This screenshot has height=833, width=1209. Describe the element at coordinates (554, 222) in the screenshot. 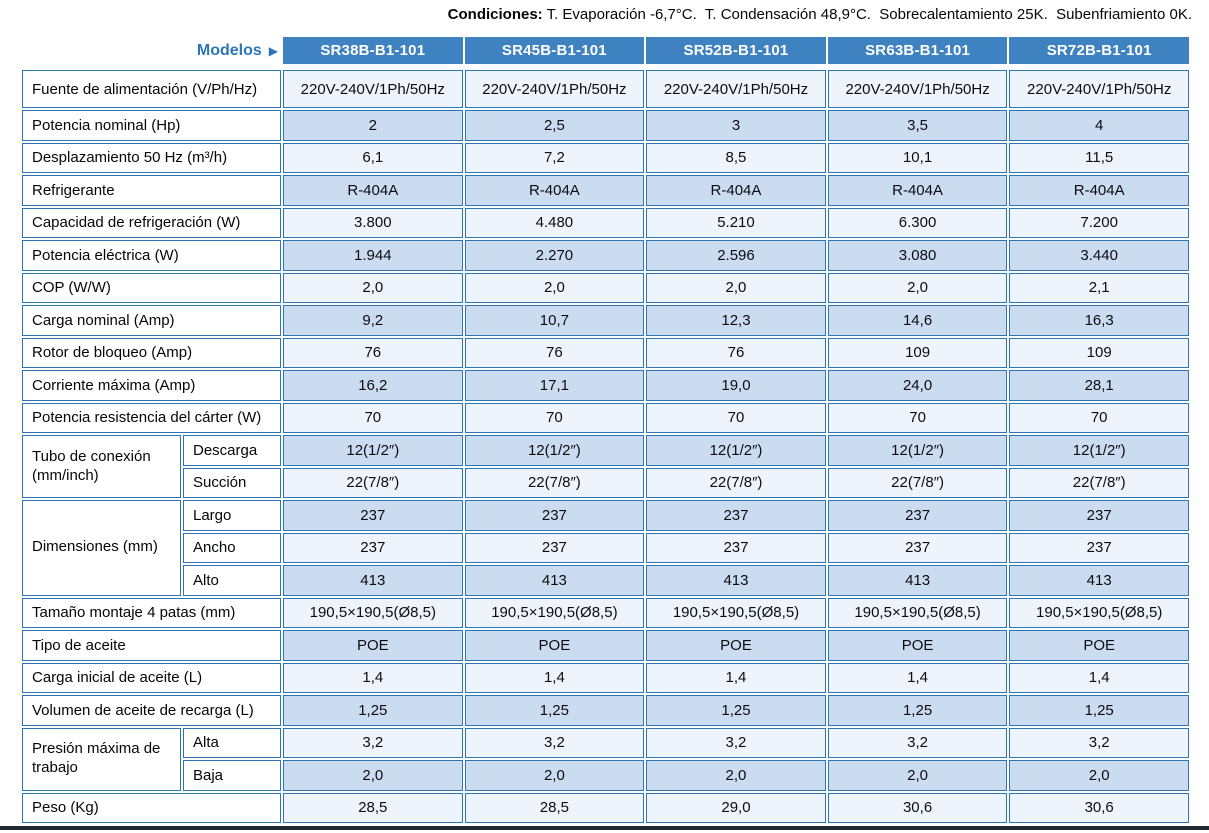

I see `spec-value-cell: 4.480` at that location.